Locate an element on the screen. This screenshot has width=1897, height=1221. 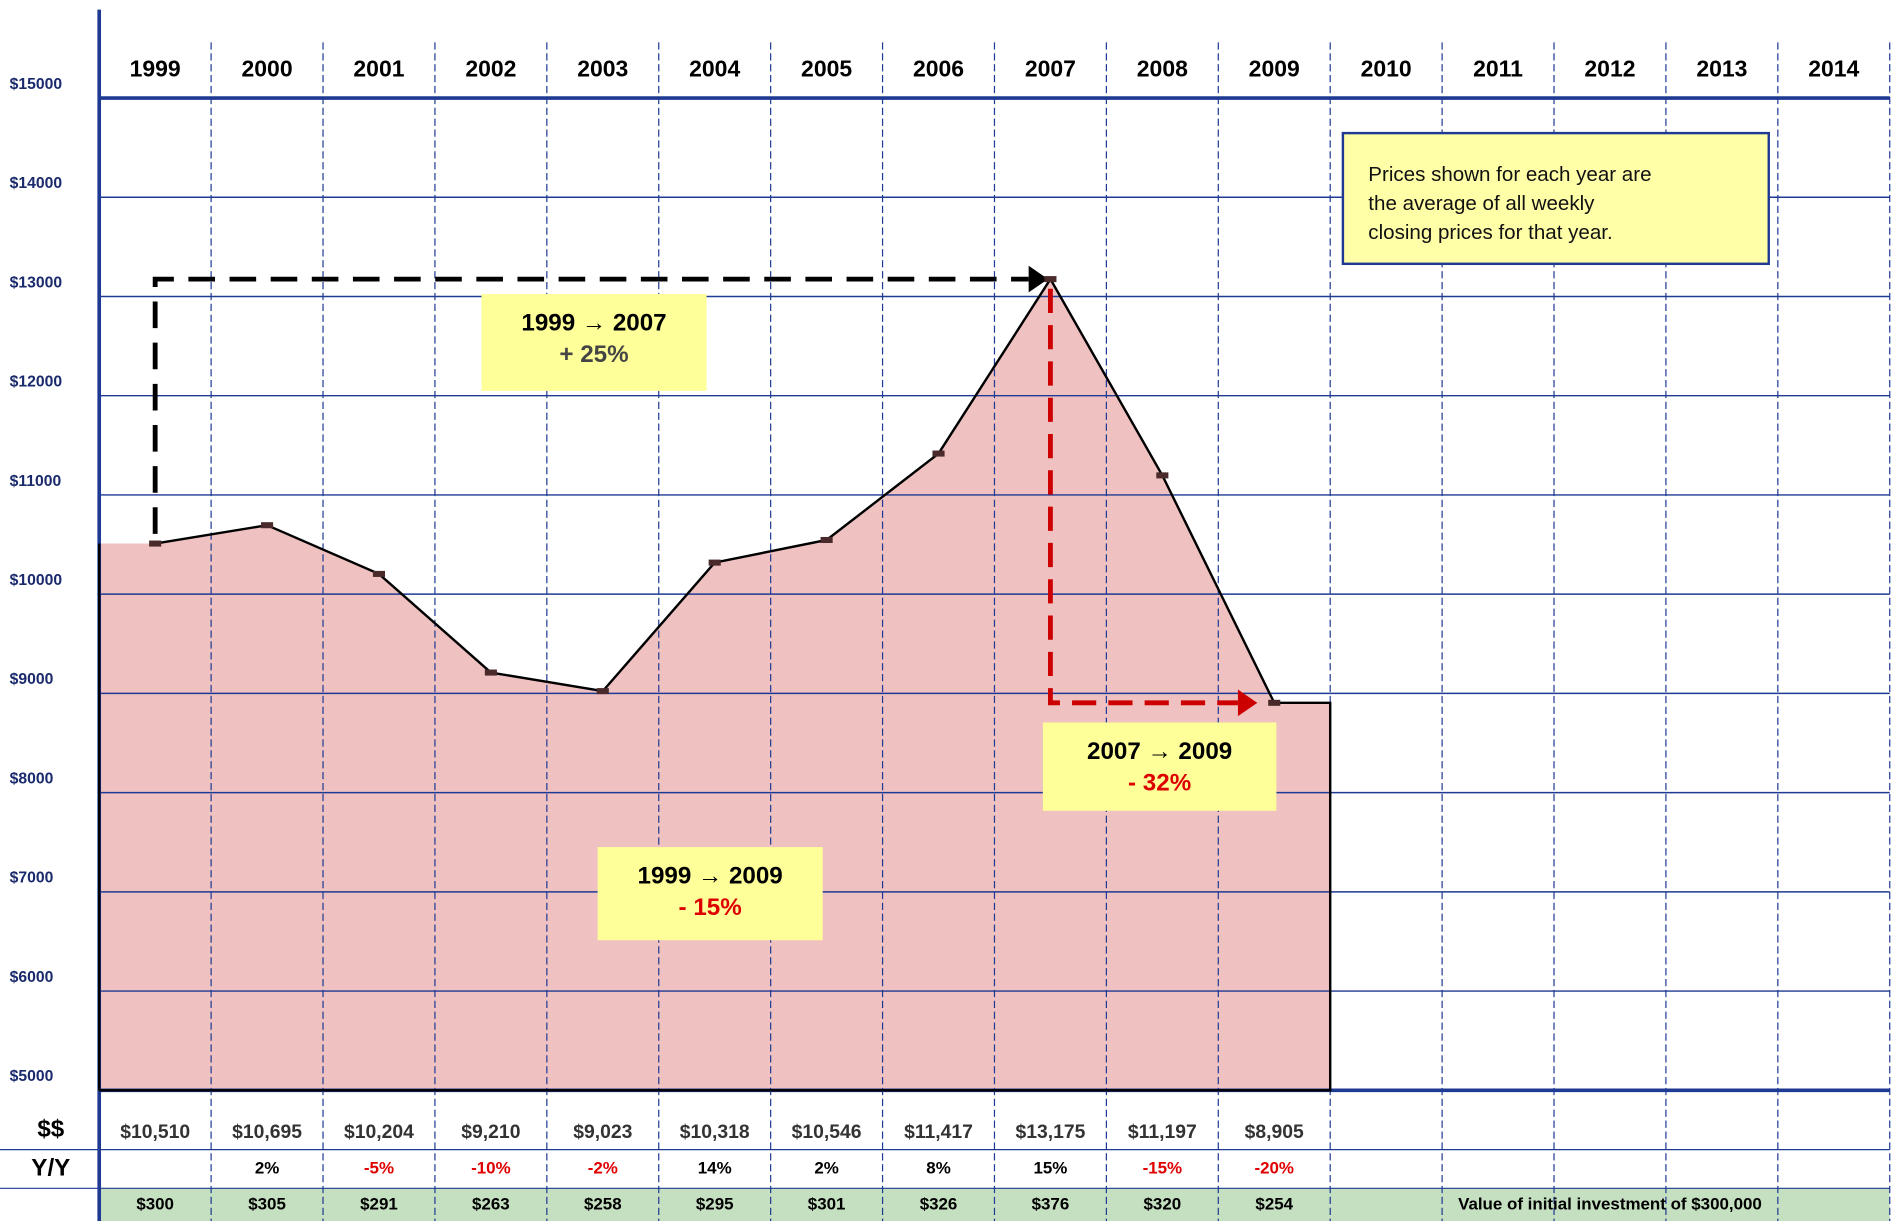
yoy-label: 8% is located at coordinates (938, 1167).